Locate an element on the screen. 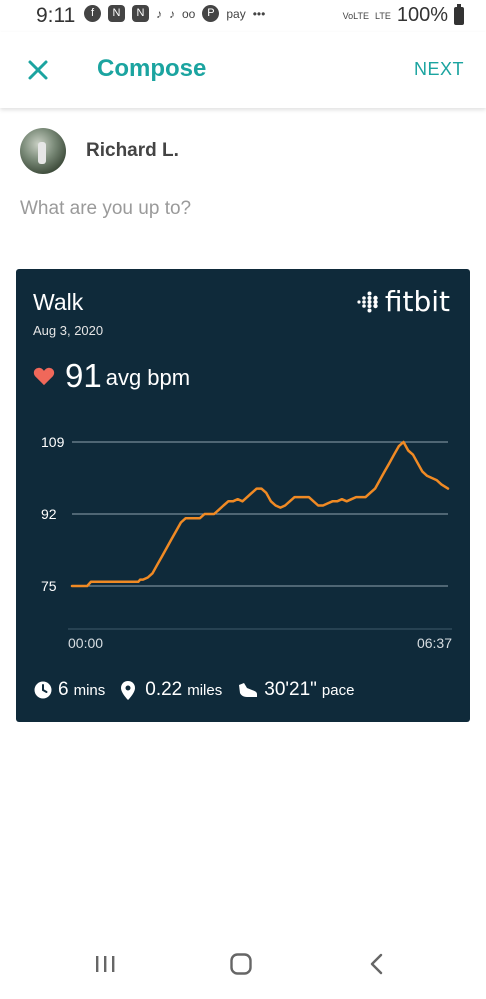 The image size is (486, 999). recents-button is located at coordinates (105, 966).